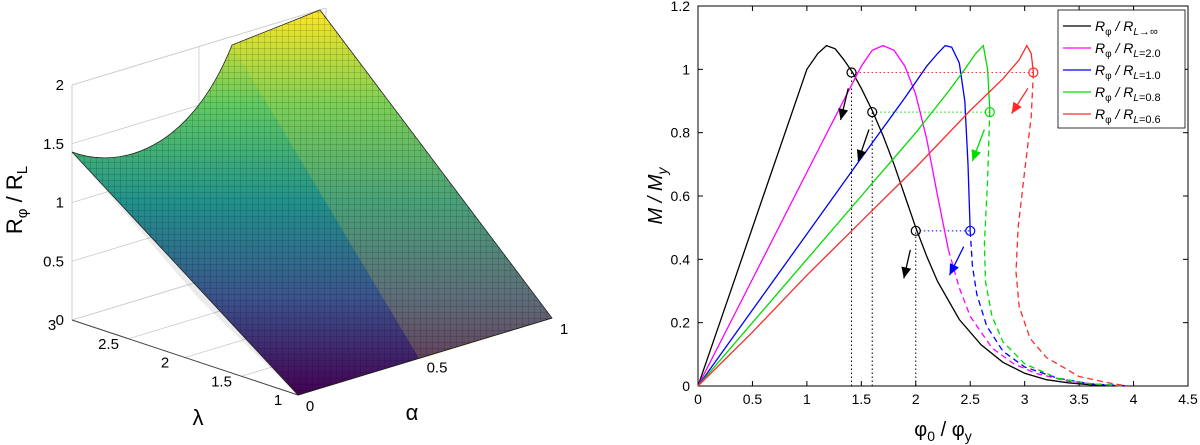  Describe the element at coordinates (1188, 399) in the screenshot. I see `x-tick-label: 4.5` at that location.